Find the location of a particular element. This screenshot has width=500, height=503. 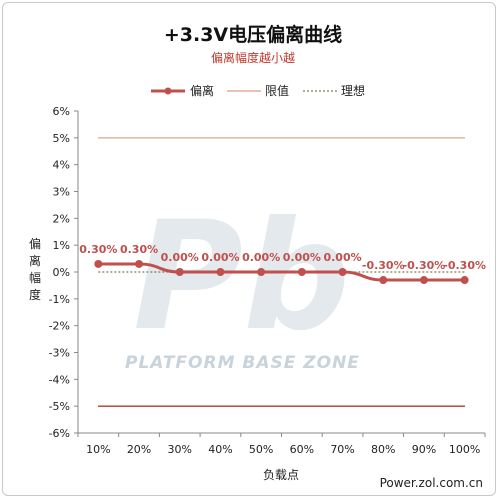

x-tick-label: 50% is located at coordinates (261, 449).